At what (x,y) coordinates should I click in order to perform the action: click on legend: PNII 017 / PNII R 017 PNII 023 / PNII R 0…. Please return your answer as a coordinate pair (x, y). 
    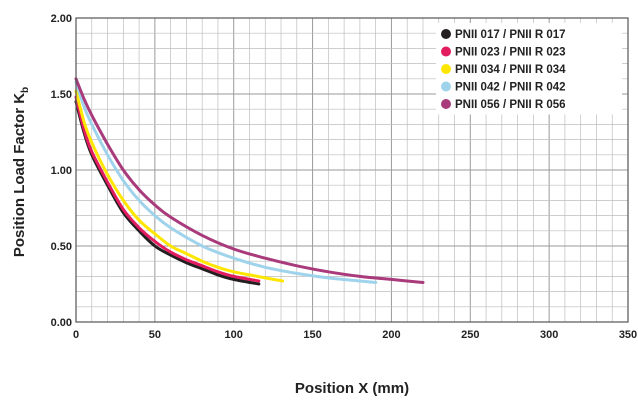
    Looking at the image, I should click on (529, 69).